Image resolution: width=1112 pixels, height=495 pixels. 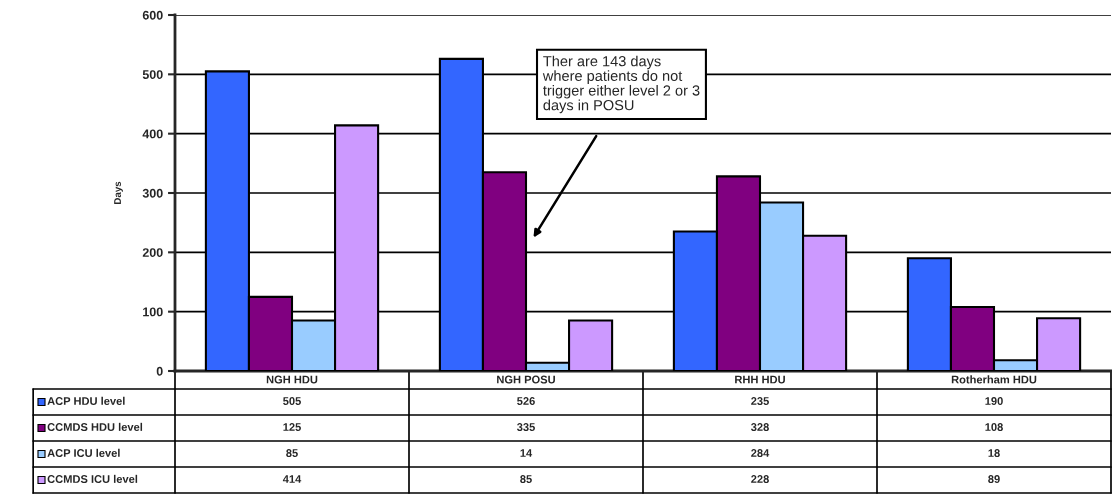 What do you see at coordinates (292, 479) in the screenshot?
I see `data-label: 414` at bounding box center [292, 479].